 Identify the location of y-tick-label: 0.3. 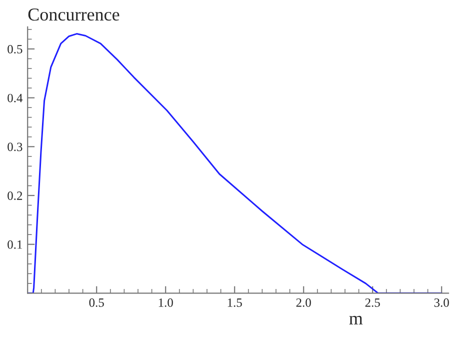
(15, 147).